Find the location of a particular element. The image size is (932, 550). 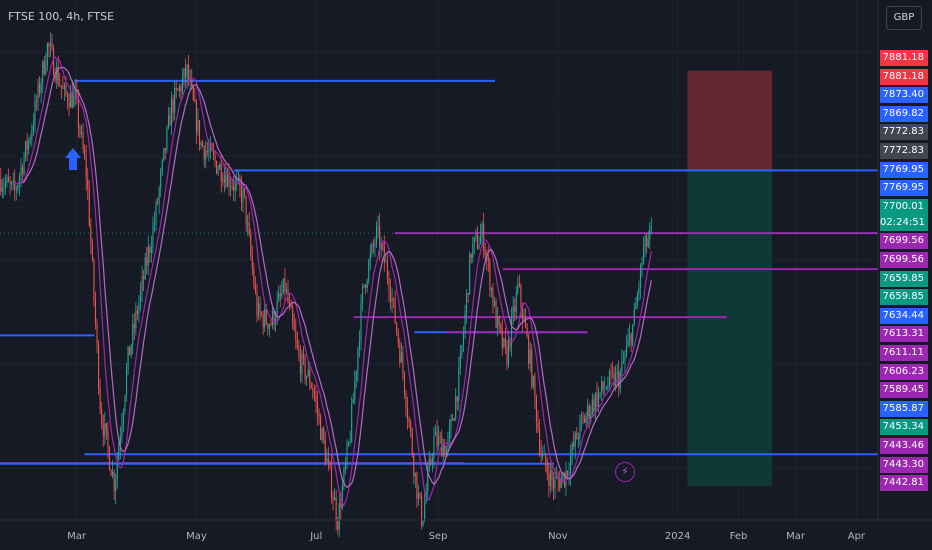

price-label: 7613.31 is located at coordinates (904, 334).